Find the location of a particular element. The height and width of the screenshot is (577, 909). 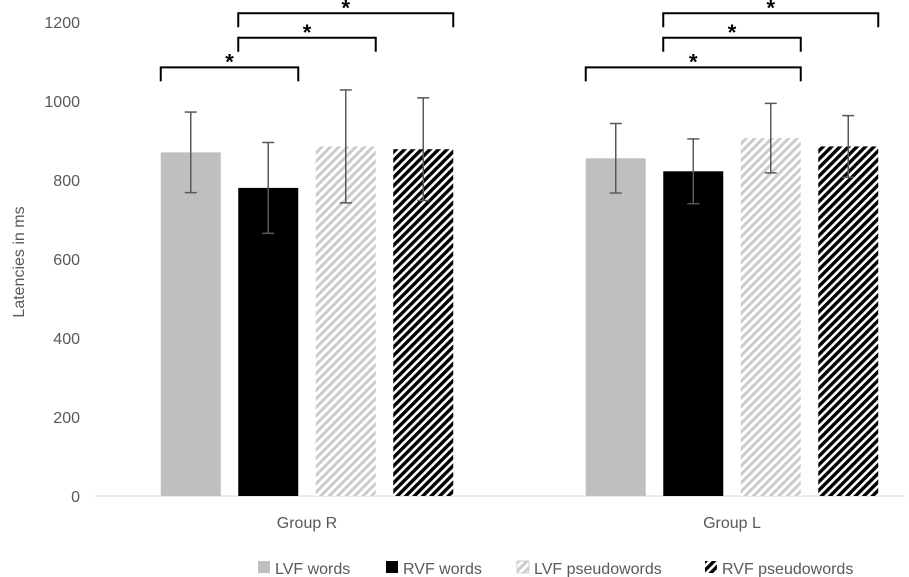

x-category-label: Group L is located at coordinates (732, 523).